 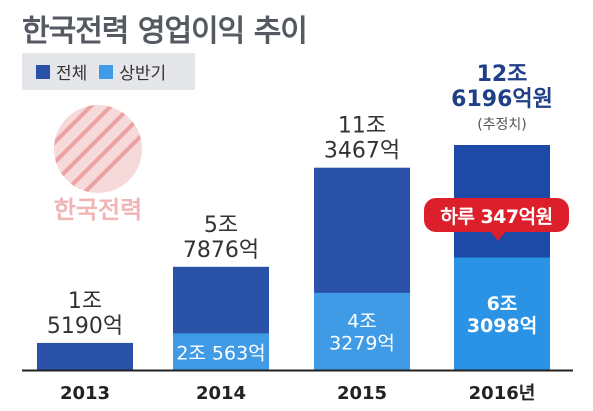 I want to click on half-label-2016년-1: 3098억, so click(x=502, y=326).